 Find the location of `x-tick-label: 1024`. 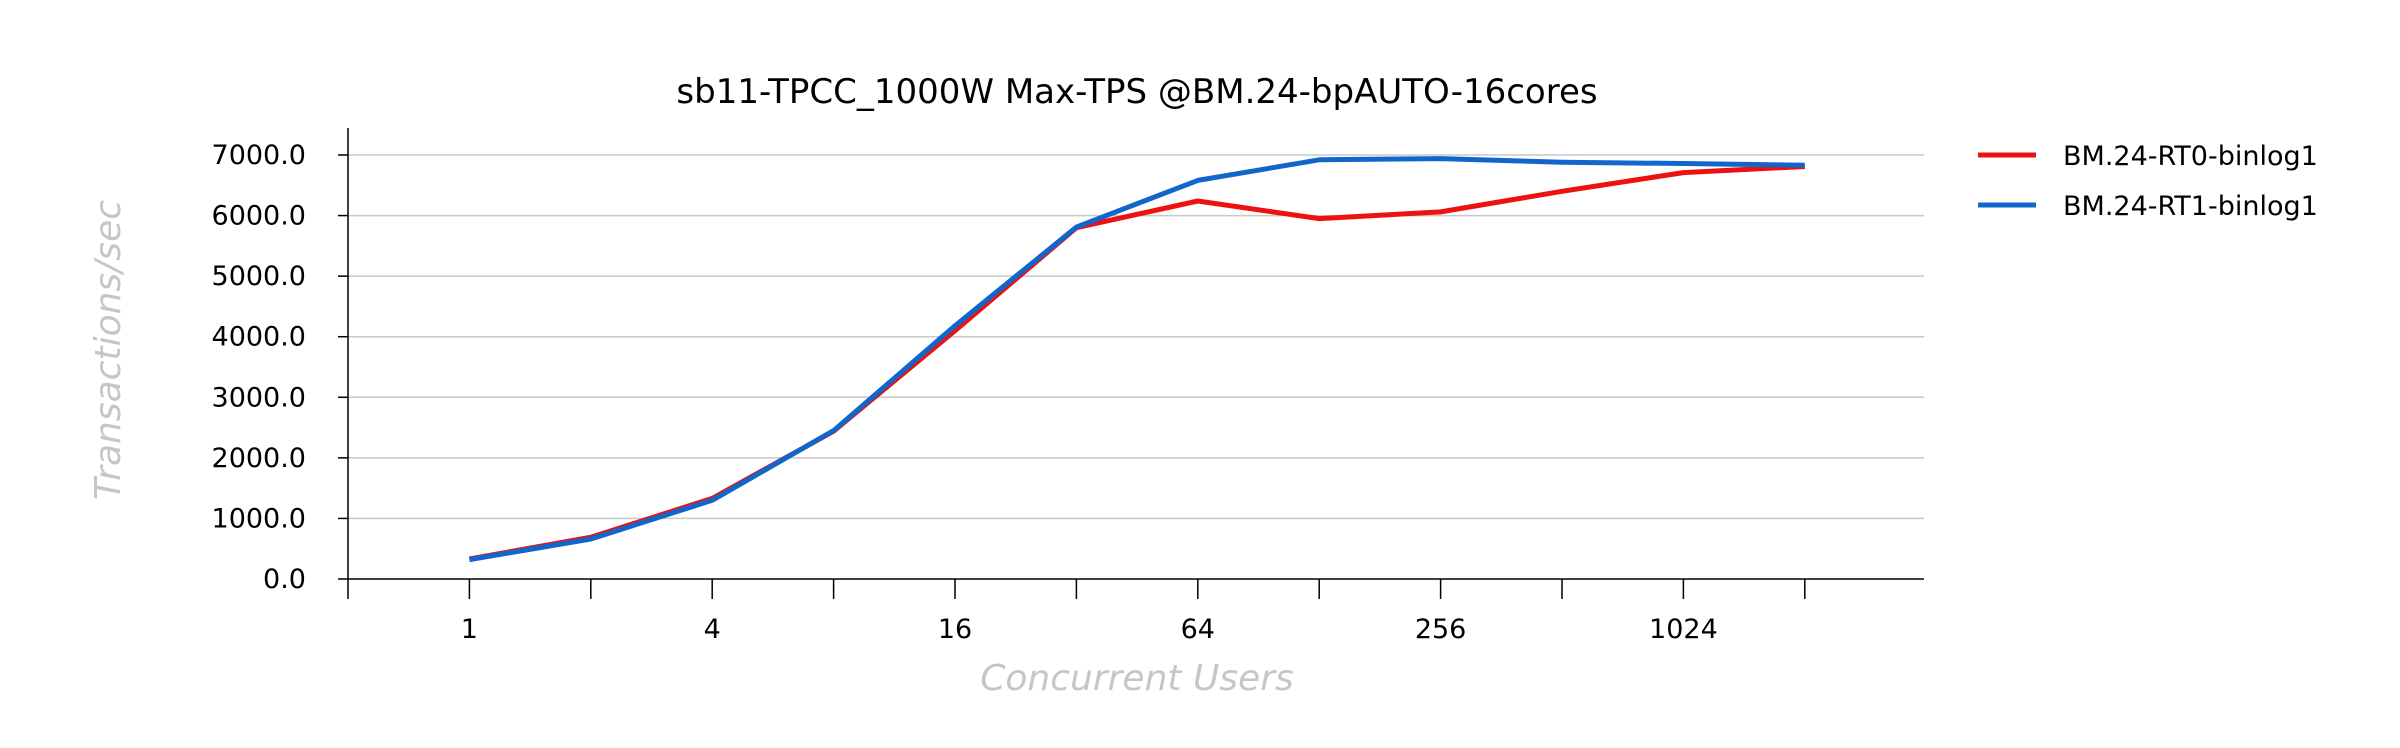

x-tick-label: 1024 is located at coordinates (1683, 629).